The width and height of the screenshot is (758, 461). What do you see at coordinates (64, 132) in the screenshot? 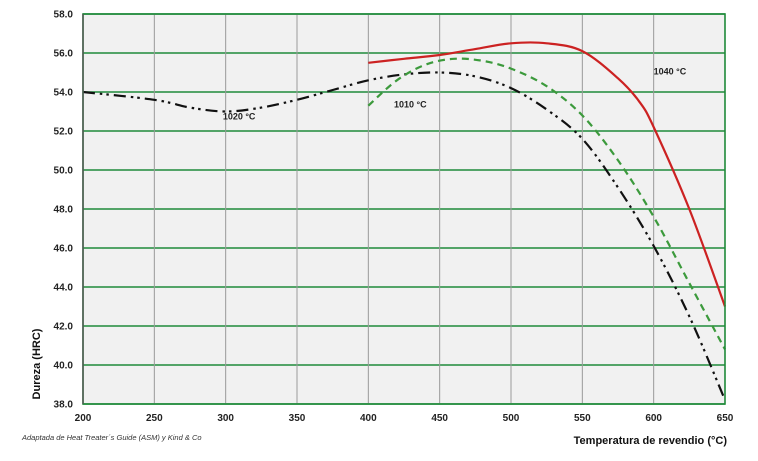
I see `y-tick-label: 52.0` at bounding box center [64, 132].